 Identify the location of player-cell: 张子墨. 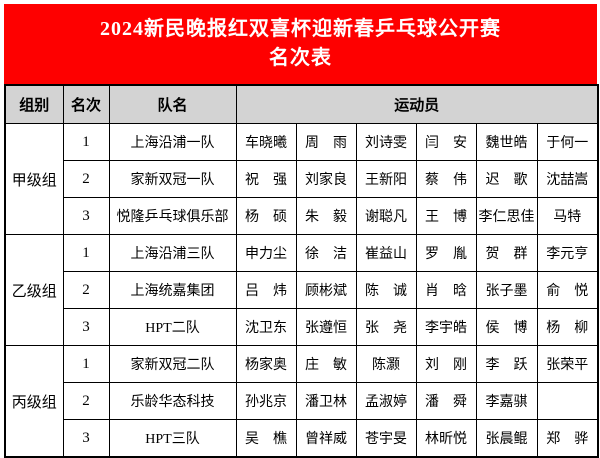
(506, 290).